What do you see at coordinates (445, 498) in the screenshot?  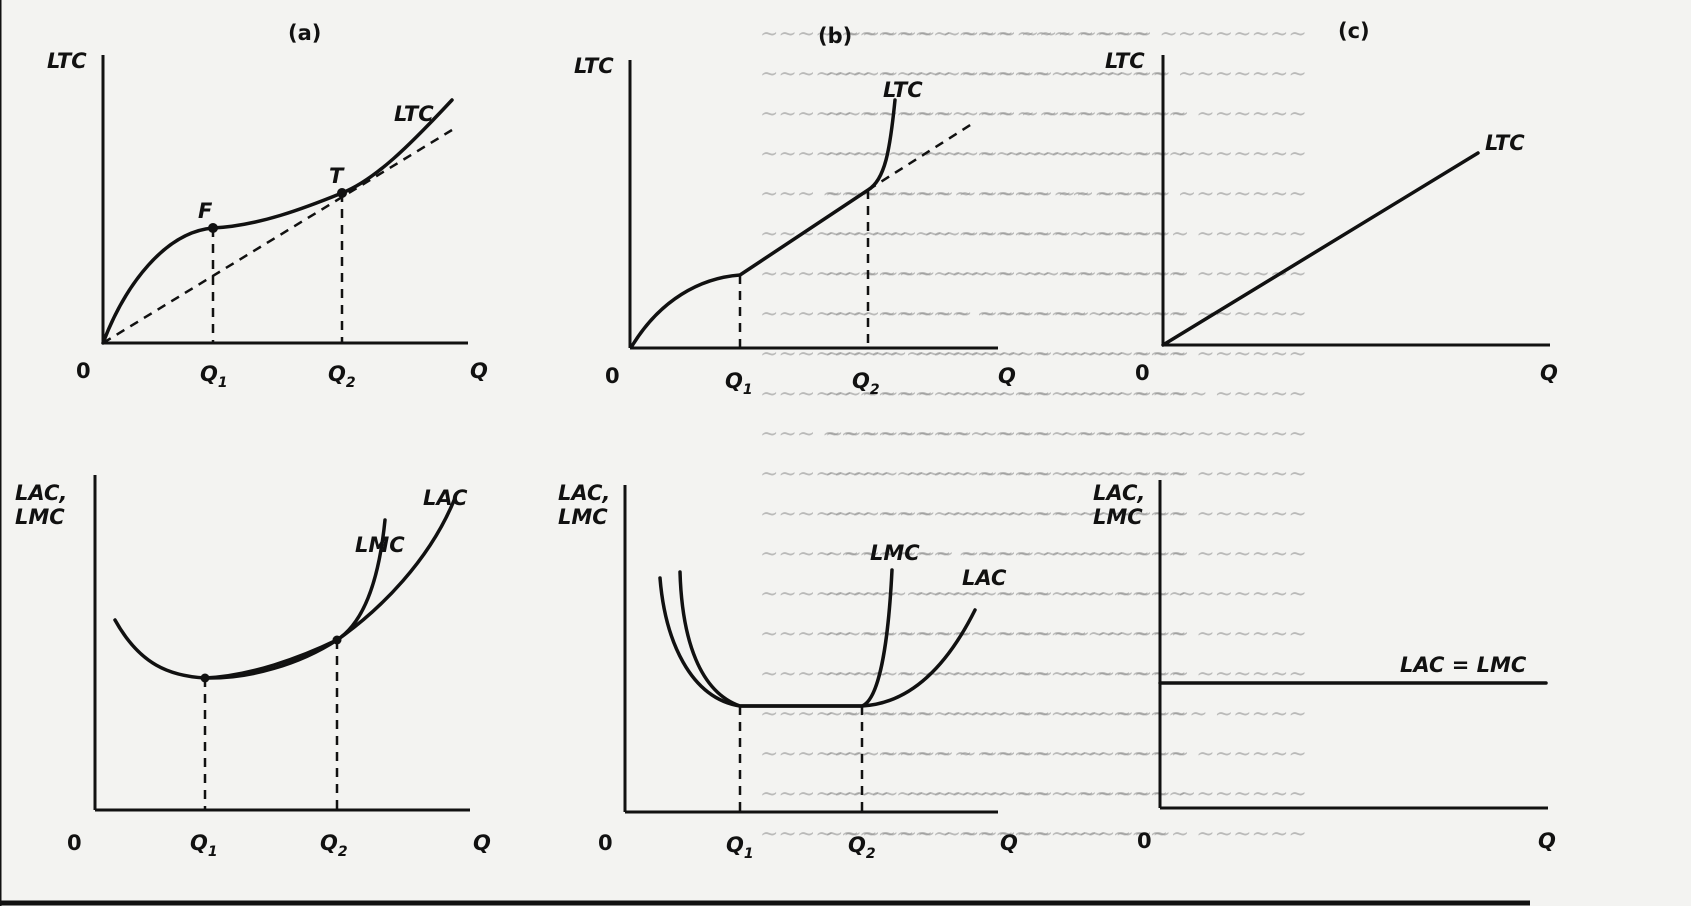 I see `panel-a-lac-label: LAC` at bounding box center [445, 498].